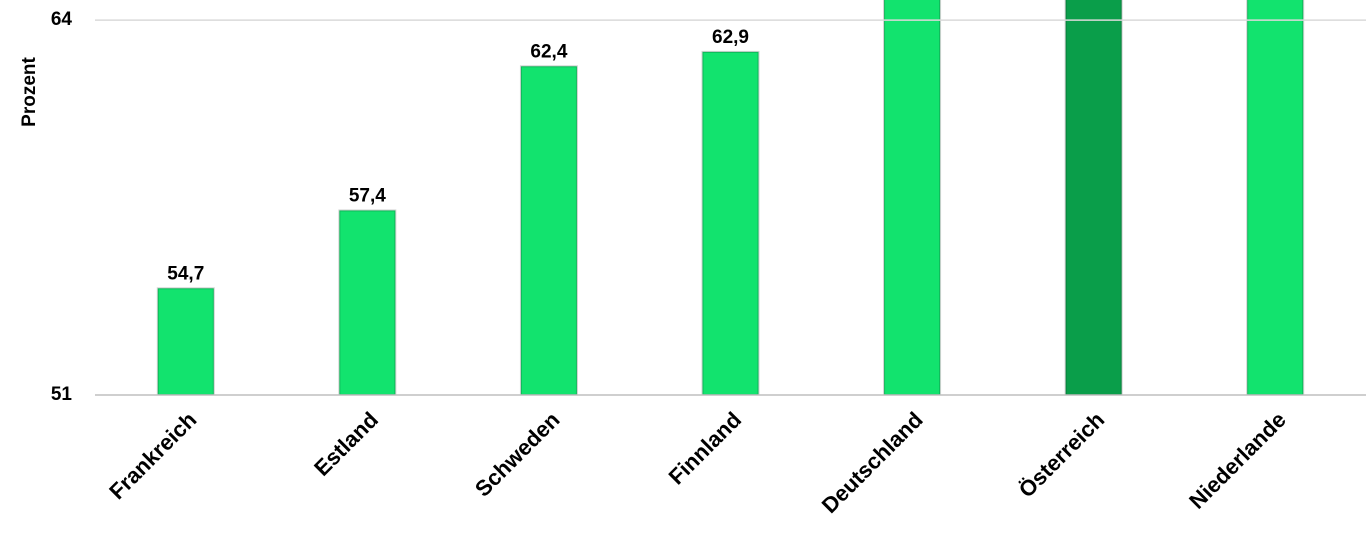  I want to click on x-tick-label: Estland, so click(346, 444).